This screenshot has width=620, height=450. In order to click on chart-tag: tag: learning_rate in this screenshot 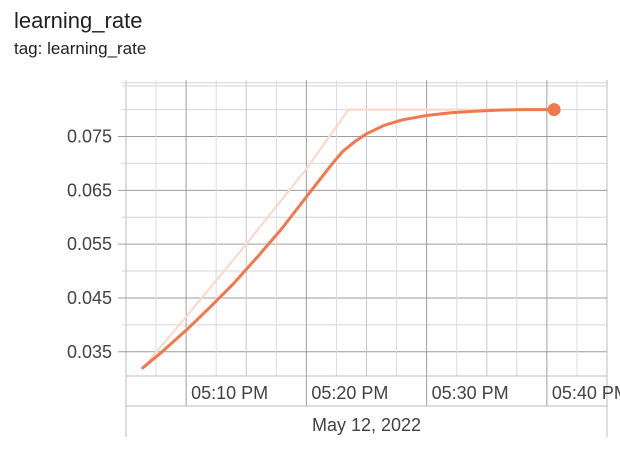, I will do `click(80, 48)`.